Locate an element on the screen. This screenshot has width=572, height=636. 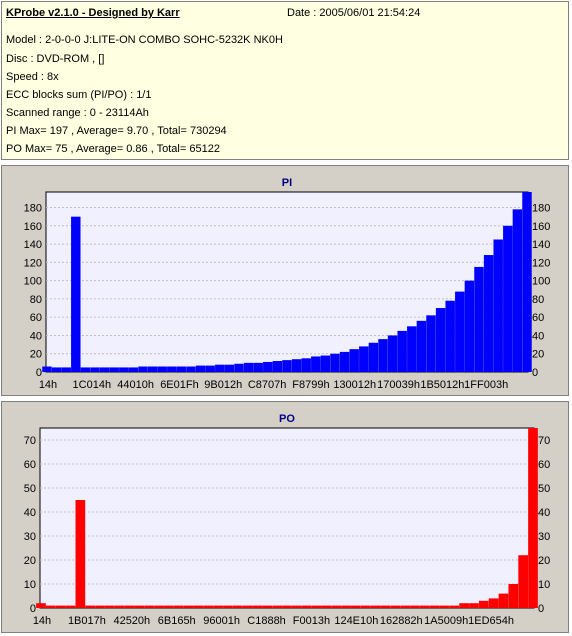
pi-x-tick: 1B5012h is located at coordinates (442, 385).